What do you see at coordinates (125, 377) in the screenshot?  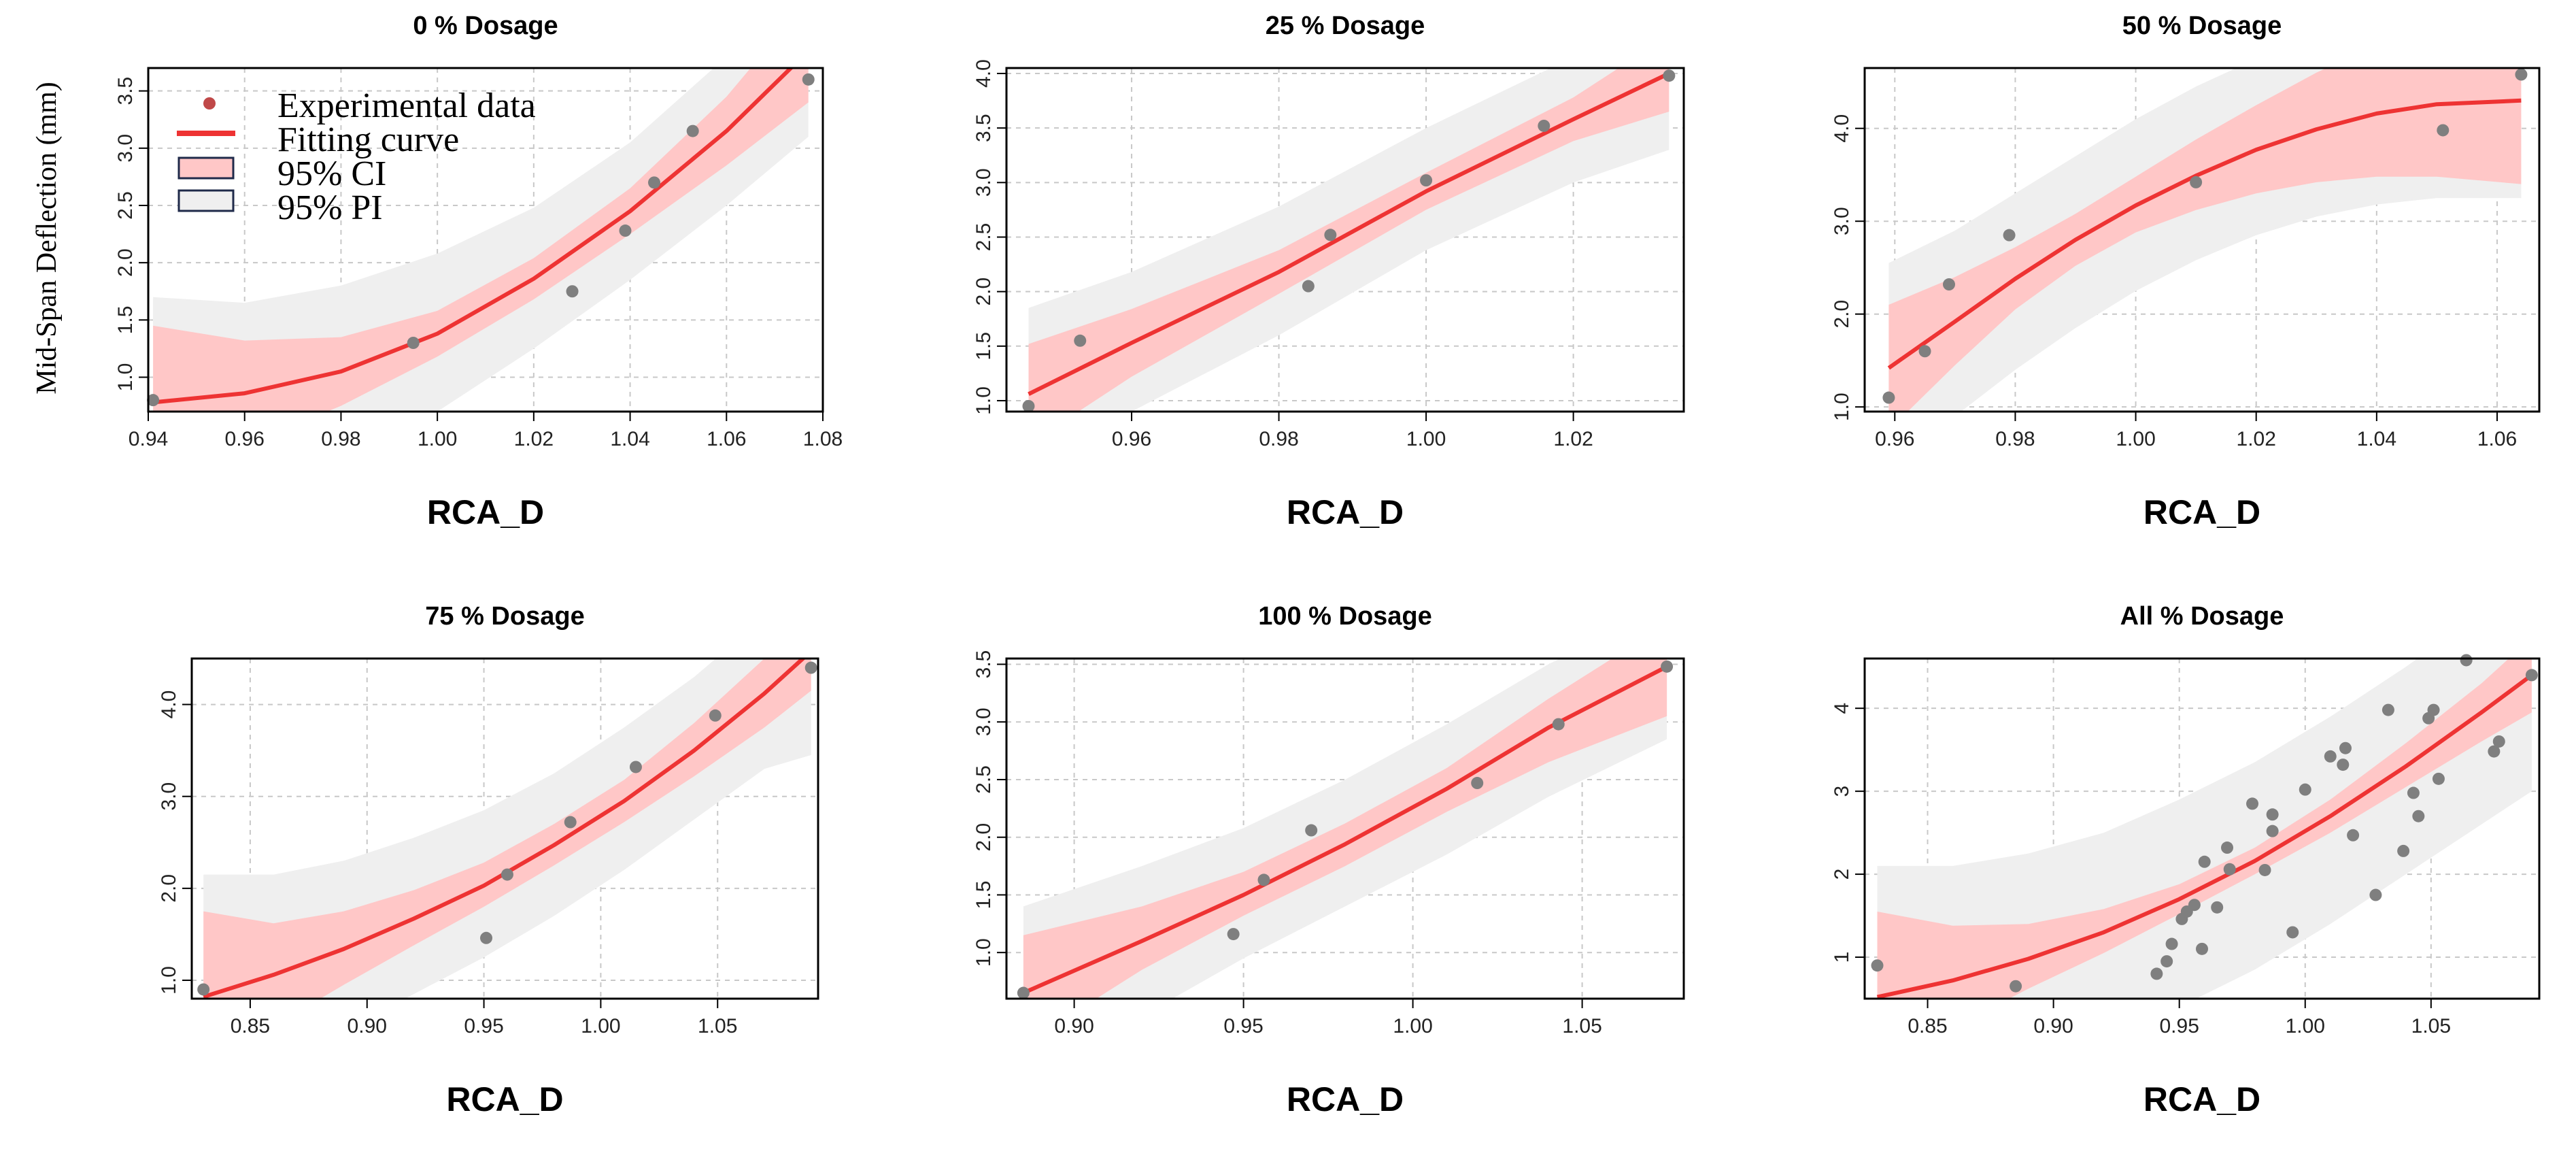 I see `chart1-y-tick-label: 1.0` at bounding box center [125, 377].